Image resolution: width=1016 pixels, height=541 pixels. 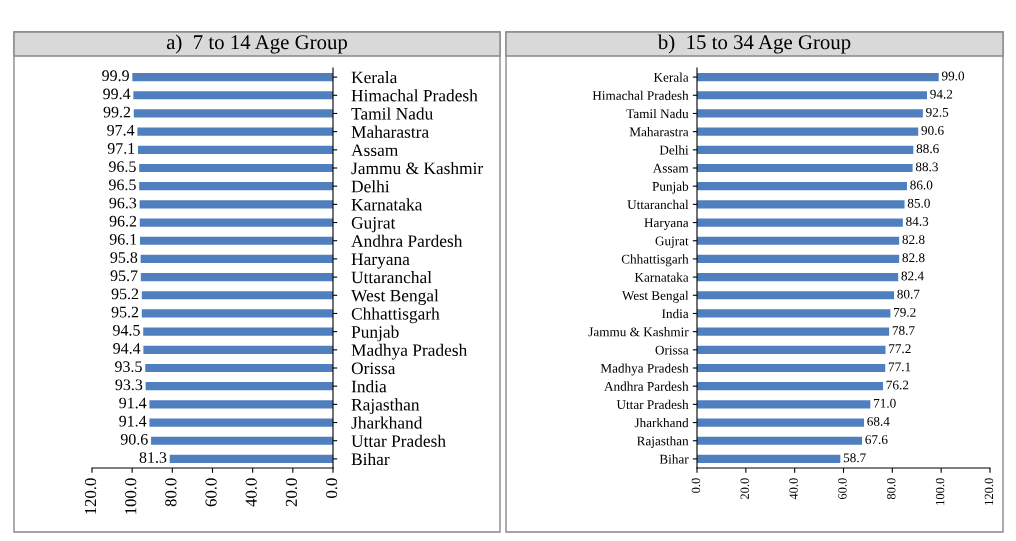 I want to click on data-label: 97.4, so click(x=121, y=130).